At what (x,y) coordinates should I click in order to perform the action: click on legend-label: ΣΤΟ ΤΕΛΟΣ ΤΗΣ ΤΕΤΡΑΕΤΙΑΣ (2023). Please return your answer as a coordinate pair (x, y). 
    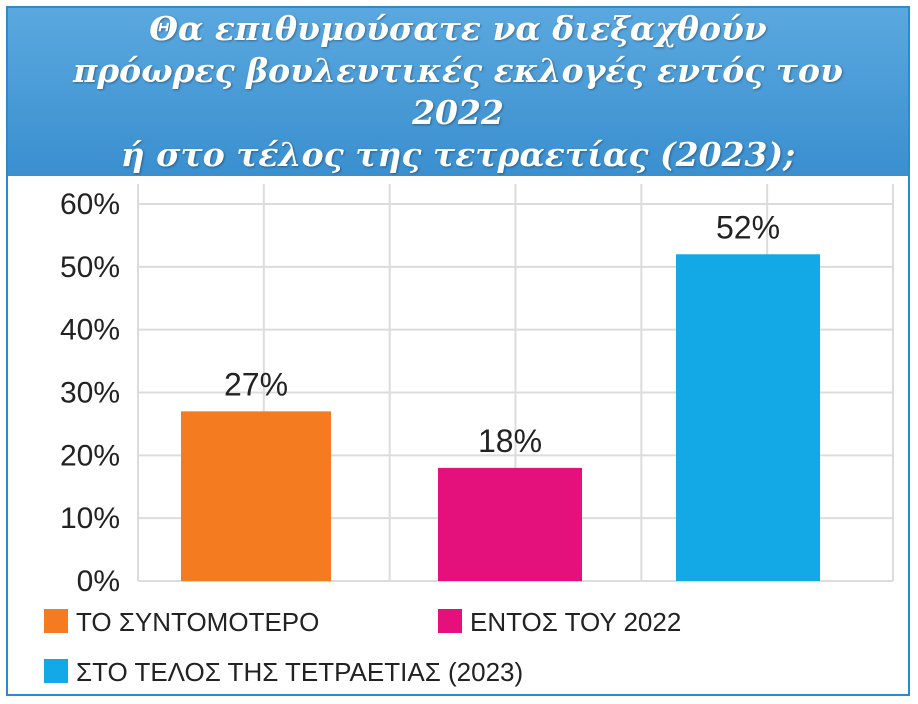
    Looking at the image, I should click on (299, 672).